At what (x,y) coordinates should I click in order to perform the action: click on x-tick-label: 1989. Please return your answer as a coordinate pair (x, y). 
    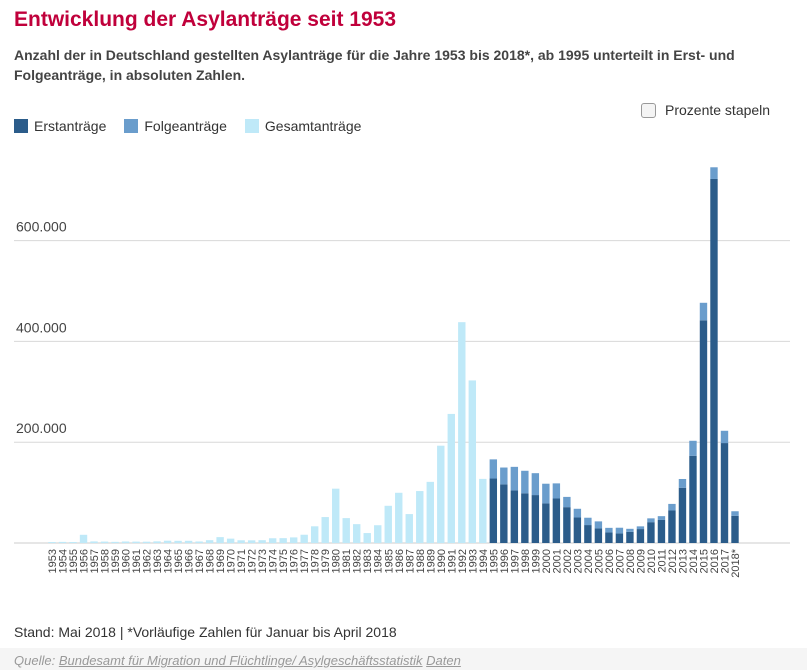
    Looking at the image, I should click on (431, 561).